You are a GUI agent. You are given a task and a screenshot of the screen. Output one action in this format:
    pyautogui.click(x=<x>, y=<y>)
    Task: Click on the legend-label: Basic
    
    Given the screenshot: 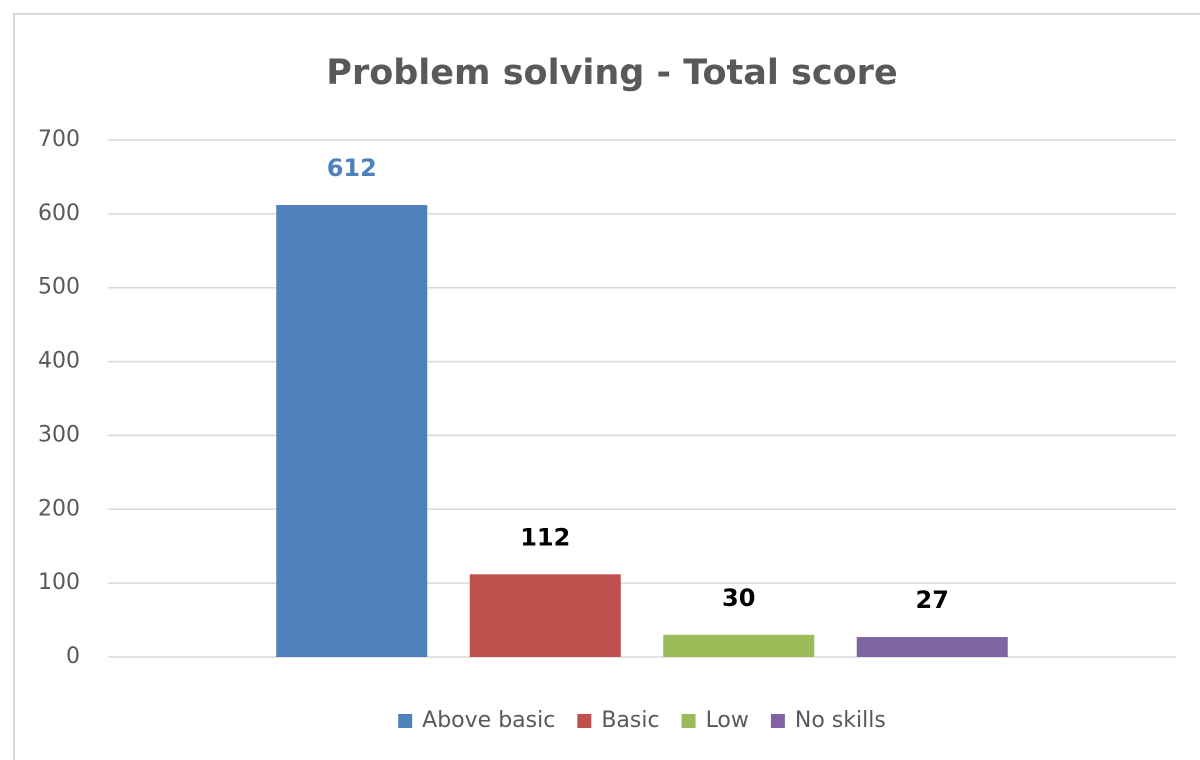 What is the action you would take?
    pyautogui.click(x=630, y=720)
    